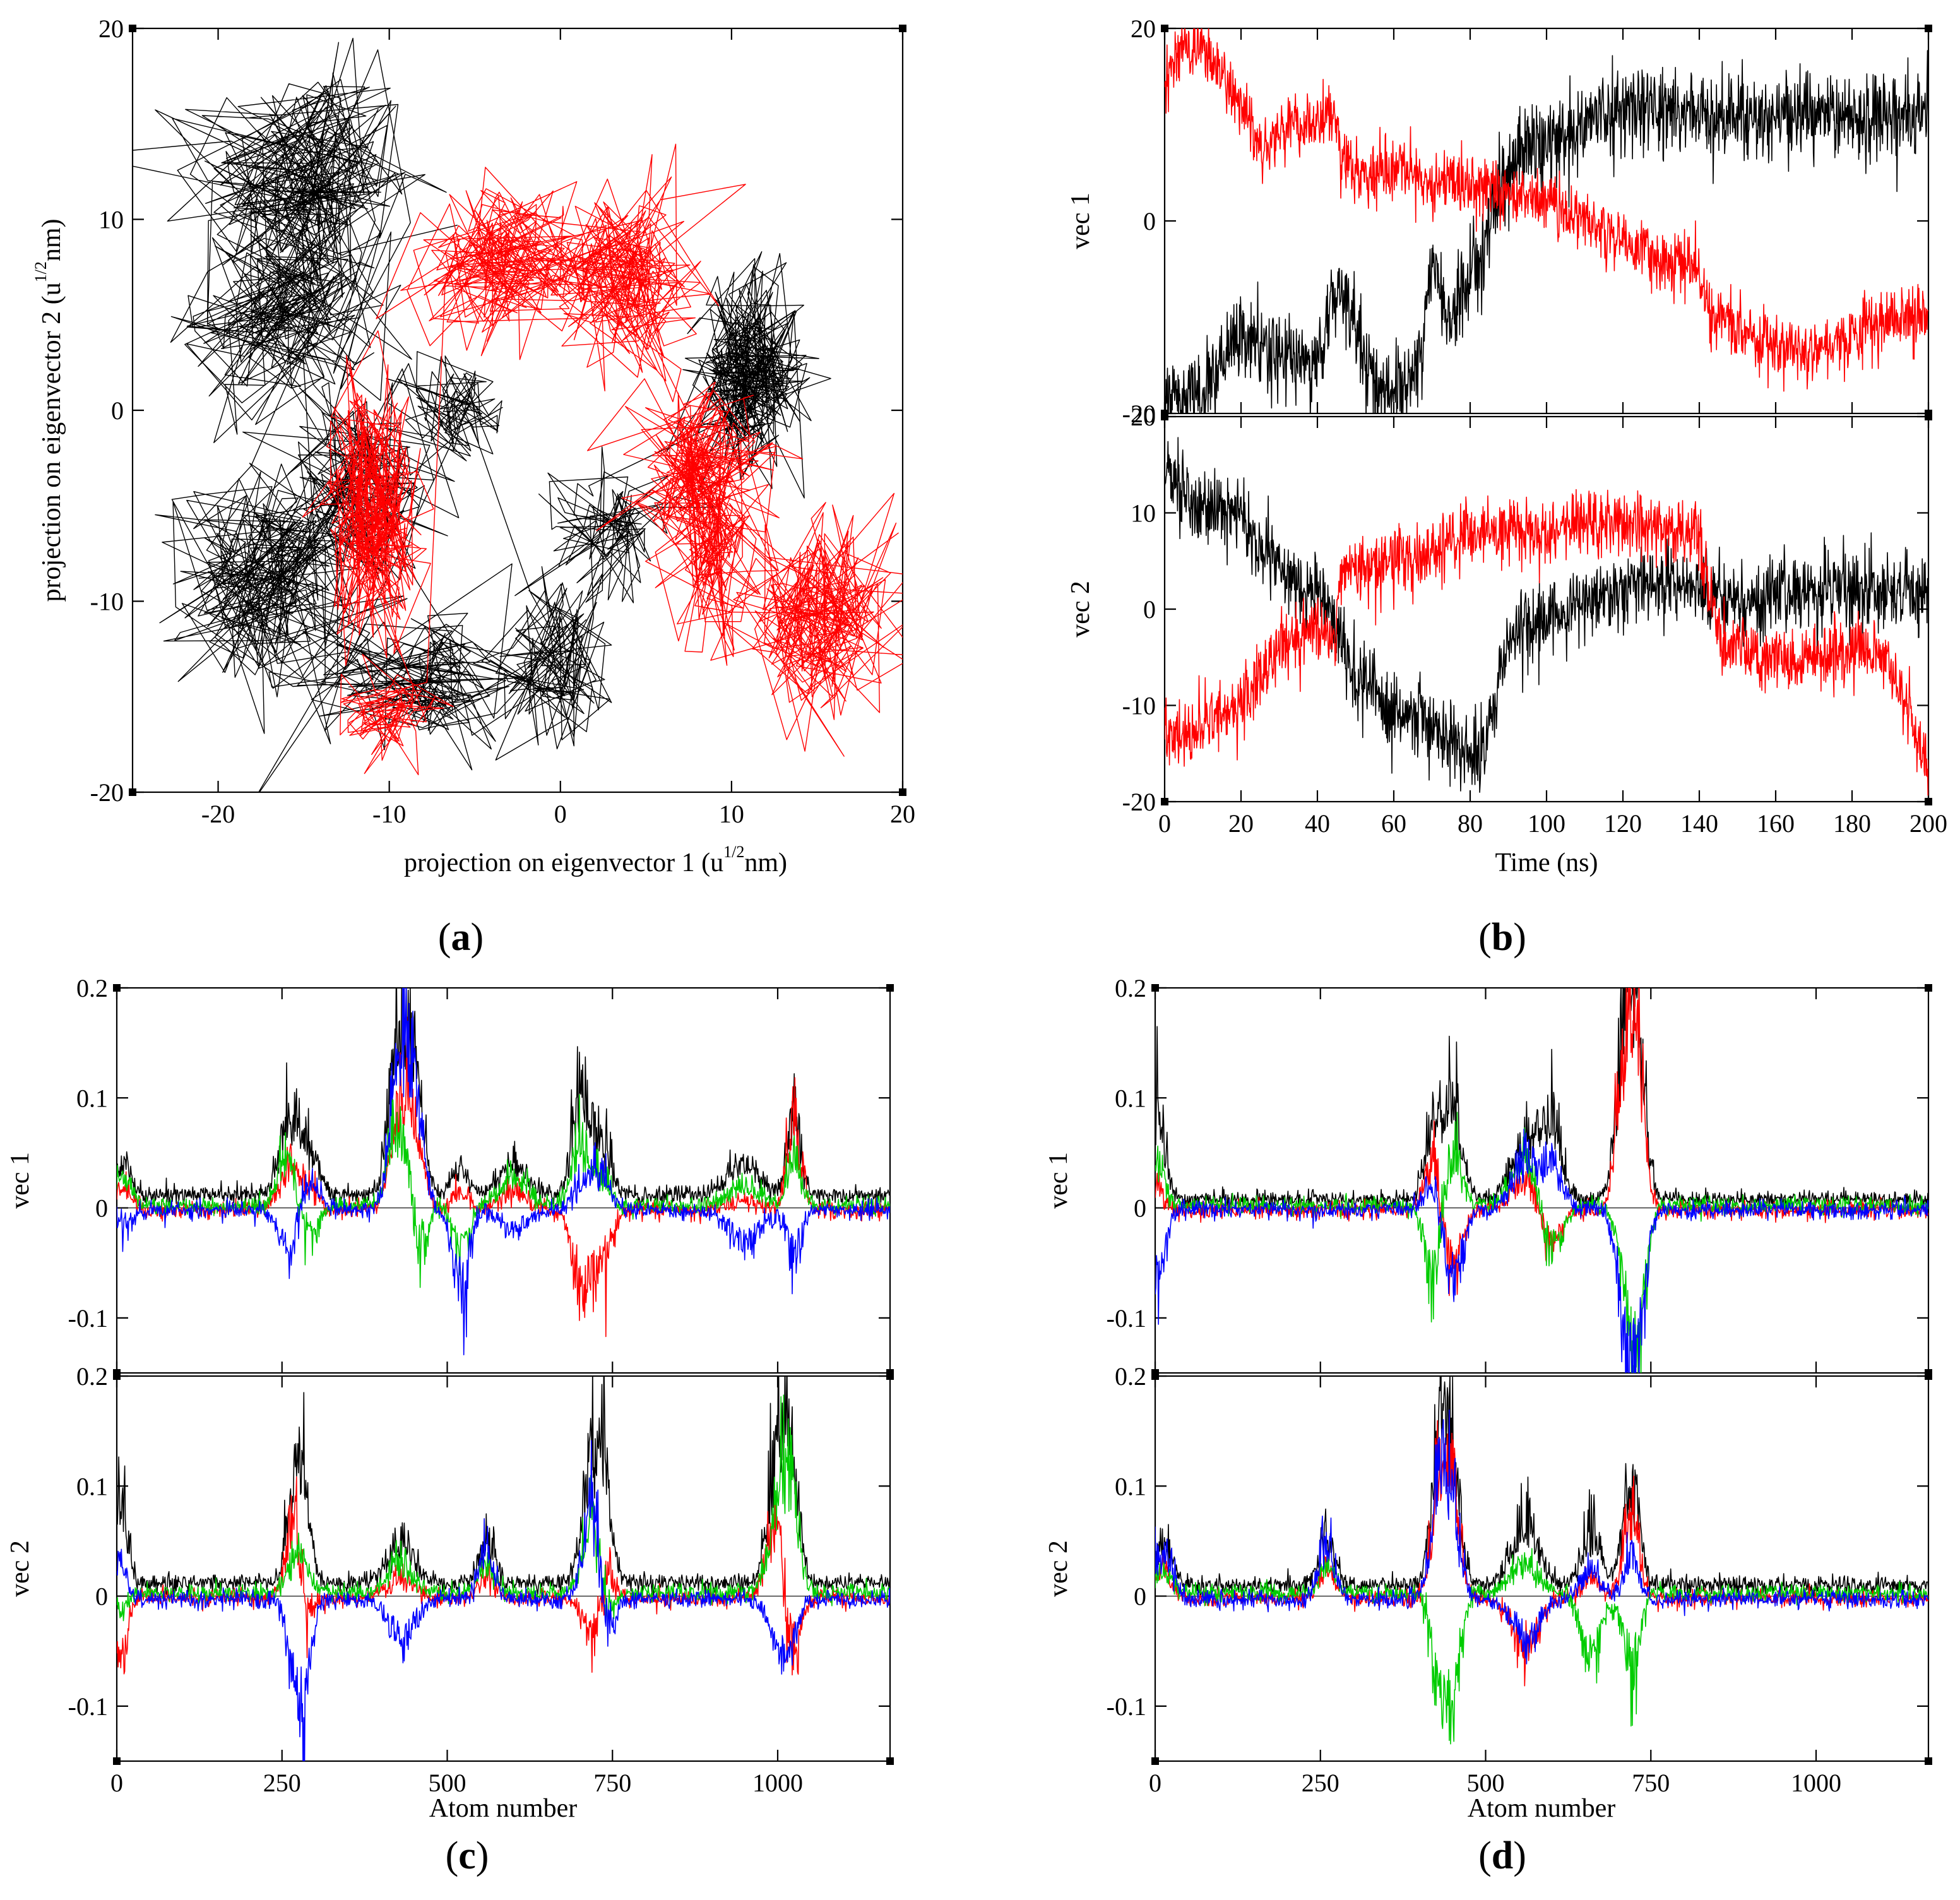 This screenshot has width=1960, height=1900. Describe the element at coordinates (1393, 823) in the screenshot. I see `x-tick-label: 60` at that location.